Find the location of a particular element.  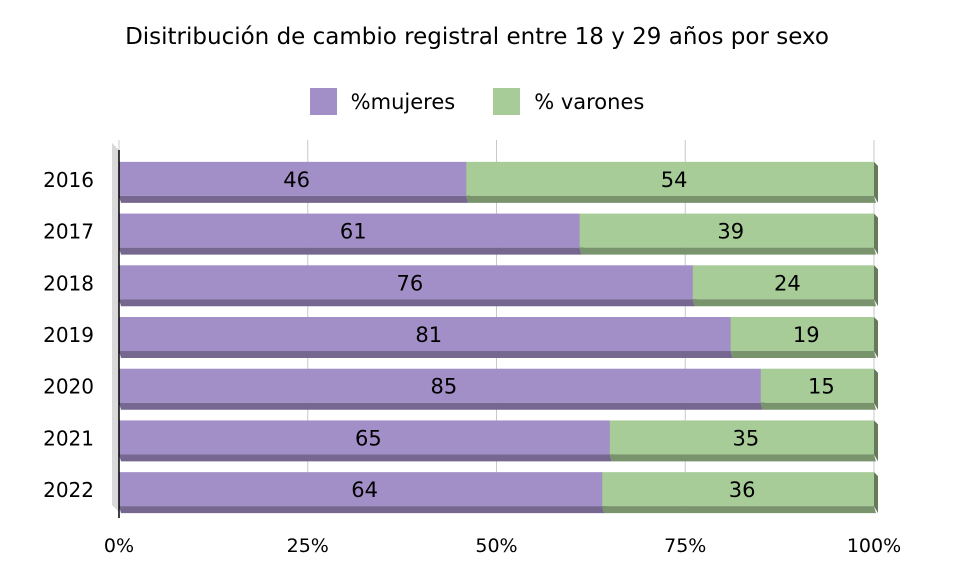

chart-legend: %mujeres % varones is located at coordinates (477, 101).